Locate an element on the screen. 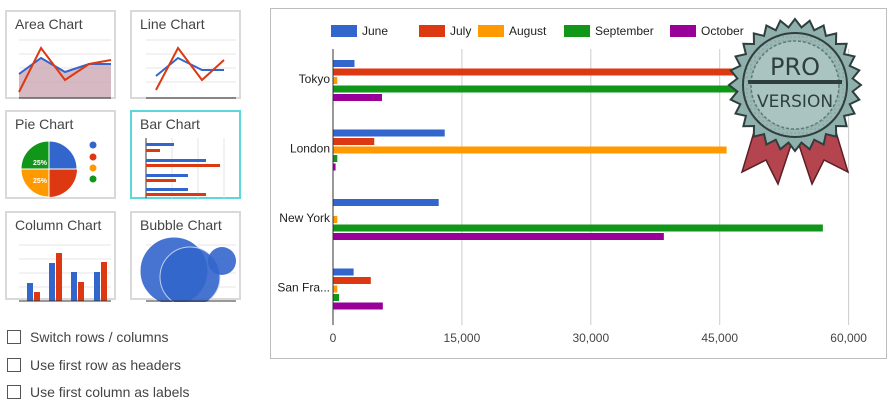 The height and width of the screenshot is (415, 893). x-tick-label: 45,000 is located at coordinates (719, 338).